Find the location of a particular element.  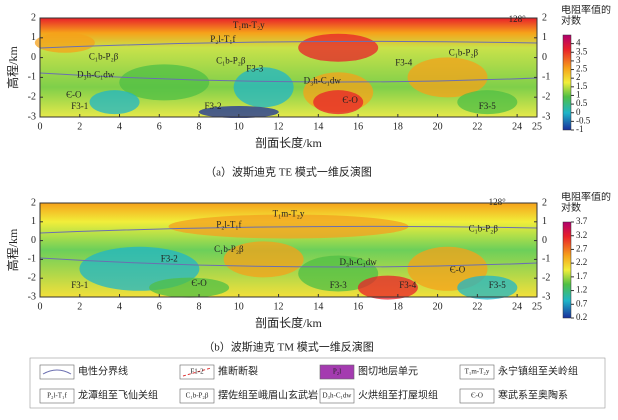

colorbar-tick-label: 1.7 is located at coordinates (582, 276).